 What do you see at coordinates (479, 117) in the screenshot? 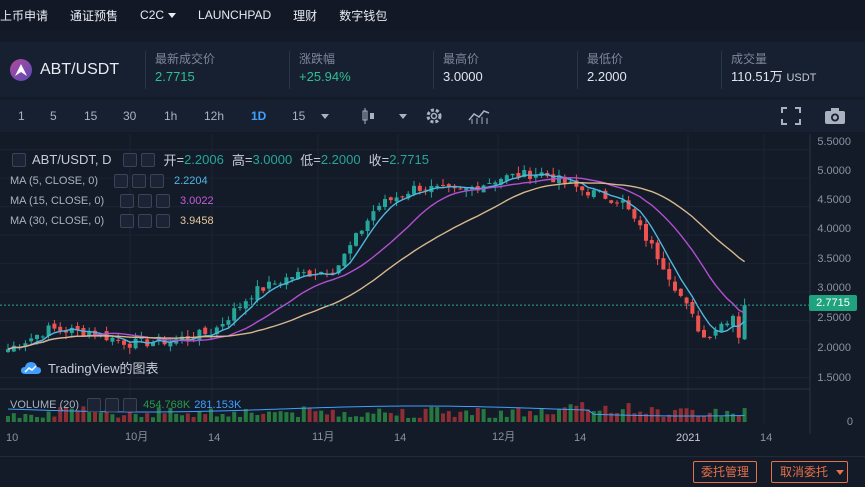
I see `indicators-button` at bounding box center [479, 117].